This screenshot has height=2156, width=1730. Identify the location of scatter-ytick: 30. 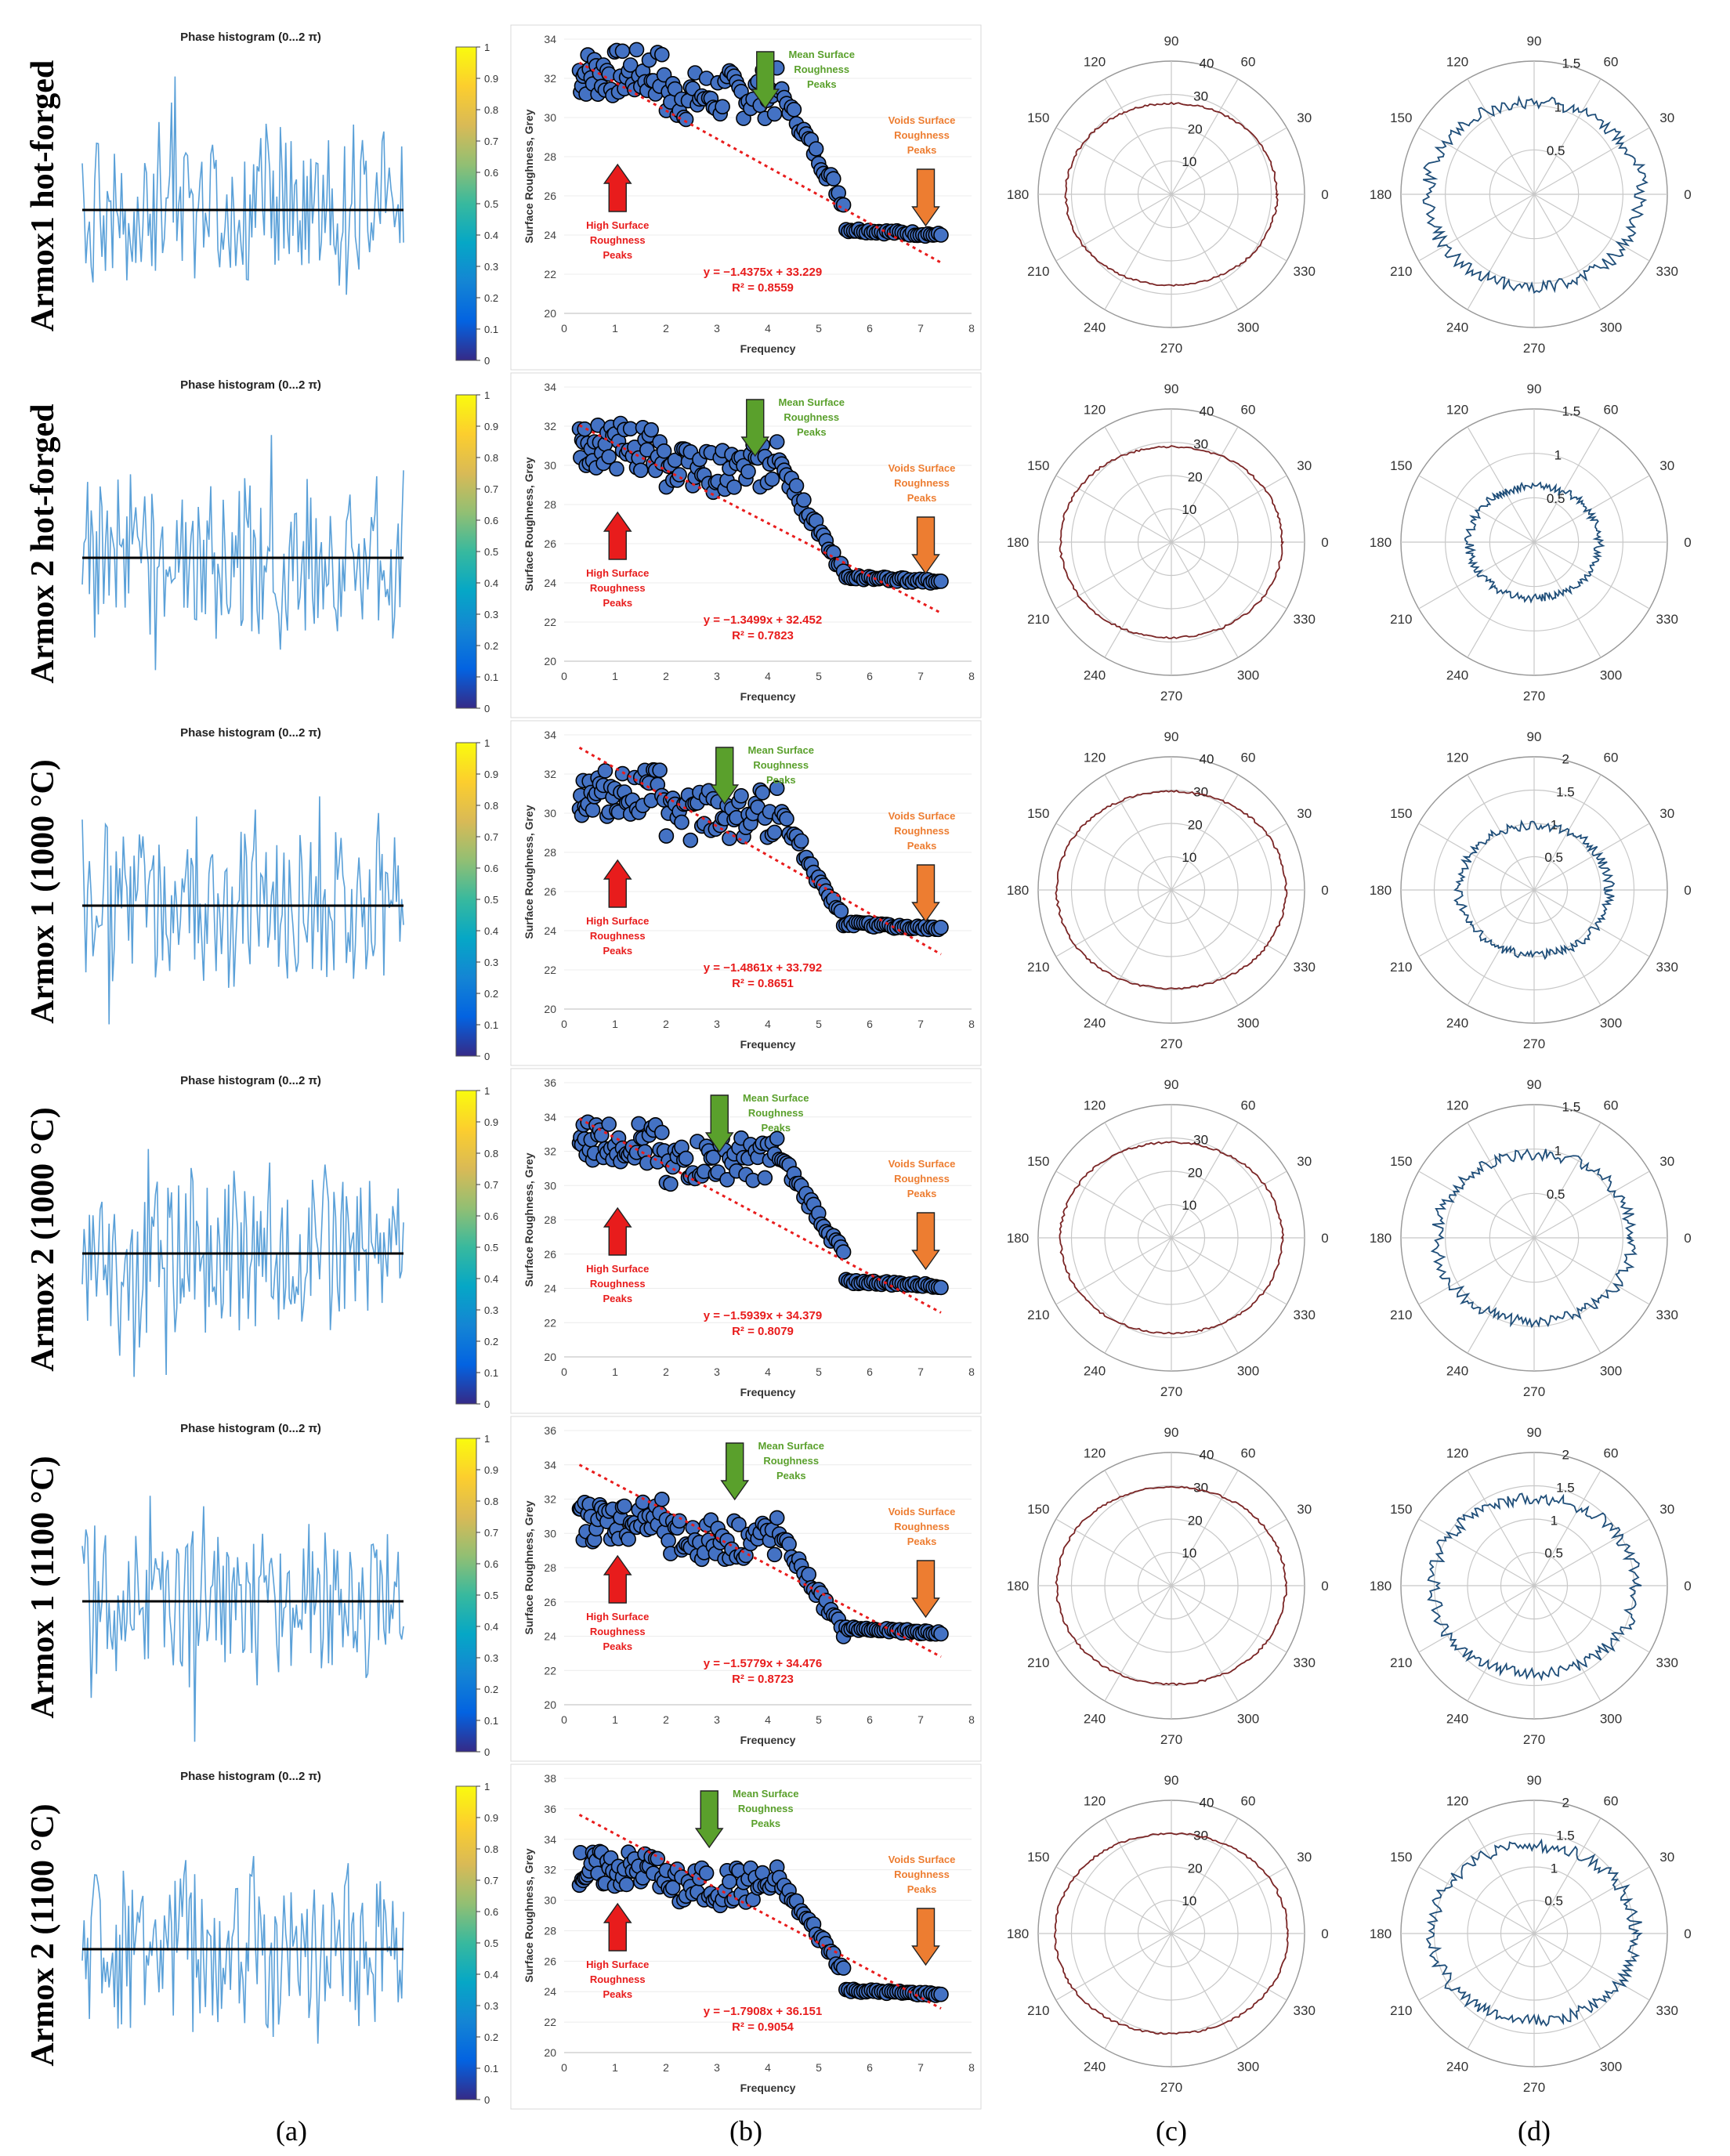
(550, 813).